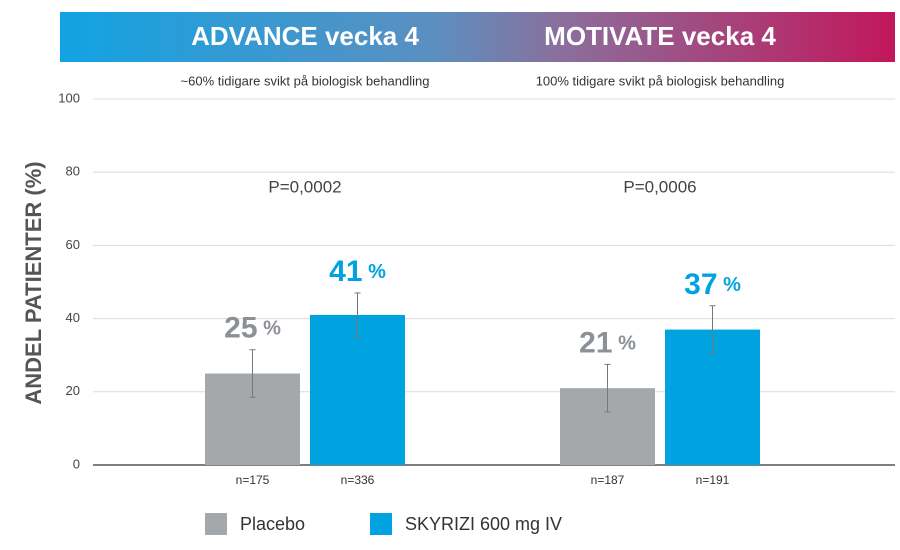 This screenshot has width=900, height=550. I want to click on y-axis-label: ANDEL PATIENTER (%), so click(33, 282).